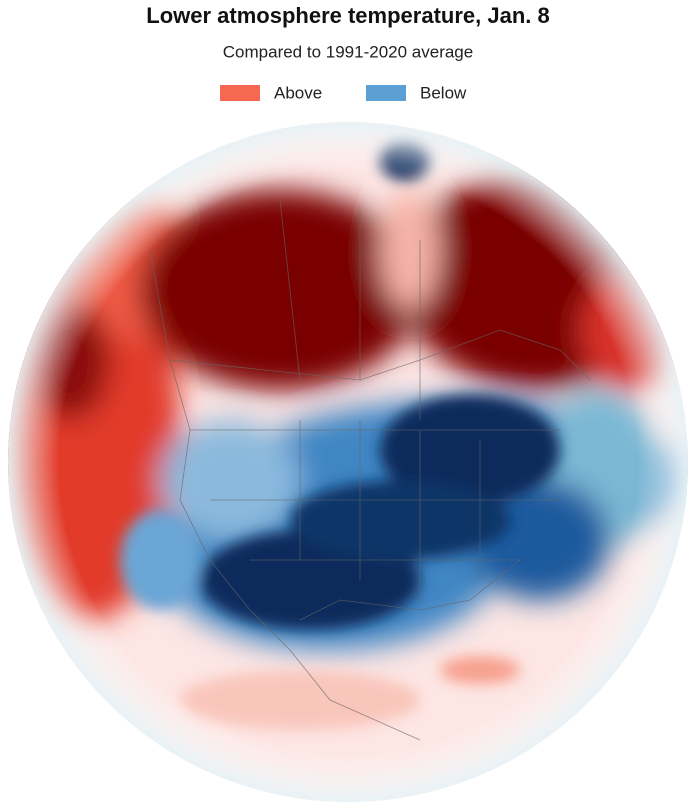  What do you see at coordinates (443, 92) in the screenshot?
I see `legend-label: Below` at bounding box center [443, 92].